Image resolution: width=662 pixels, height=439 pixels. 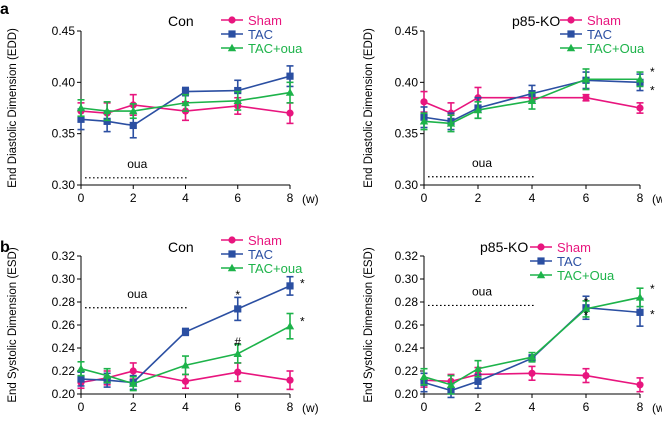 What do you see at coordinates (536, 21) in the screenshot?
I see `group-label: p85-KO` at bounding box center [536, 21].